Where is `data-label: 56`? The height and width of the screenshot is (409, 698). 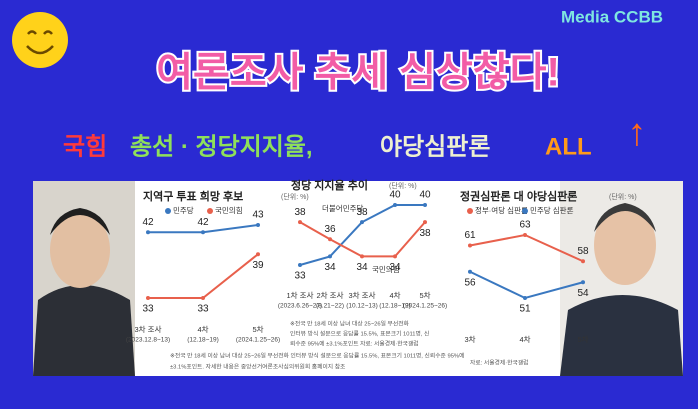
data-label: 56 is located at coordinates (470, 282).